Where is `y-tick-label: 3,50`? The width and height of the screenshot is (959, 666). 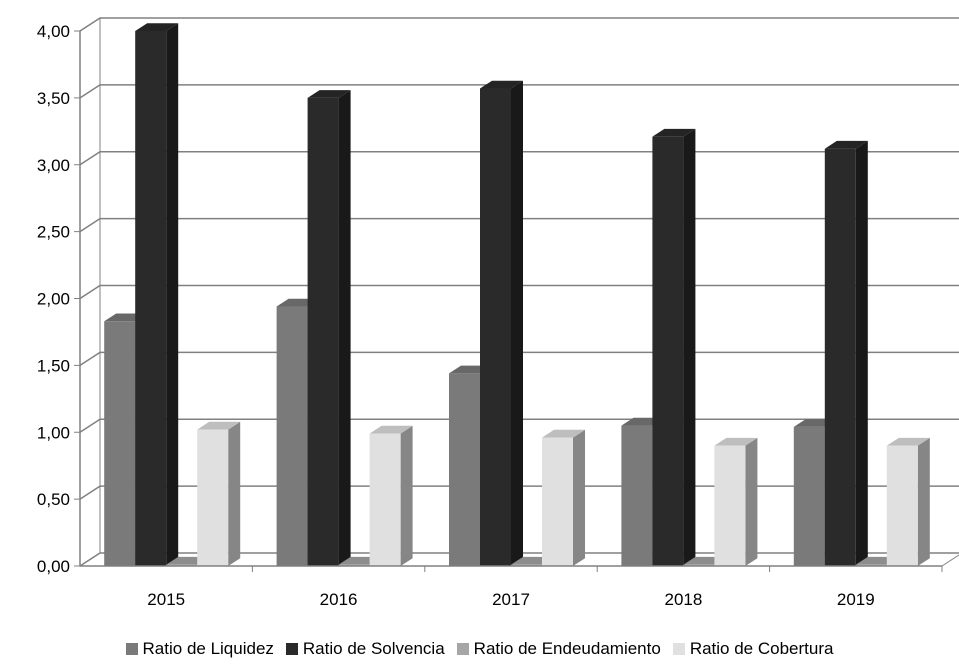 y-tick-label: 3,50 is located at coordinates (53, 98).